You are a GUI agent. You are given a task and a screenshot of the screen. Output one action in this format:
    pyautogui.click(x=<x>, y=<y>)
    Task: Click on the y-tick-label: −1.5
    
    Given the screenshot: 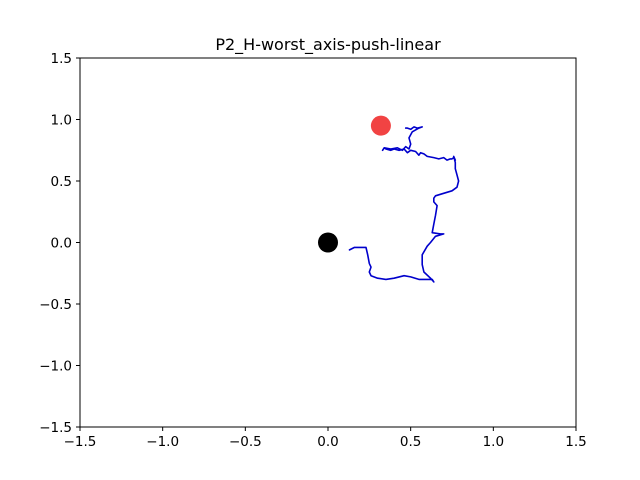 What is the action you would take?
    pyautogui.click(x=55, y=428)
    